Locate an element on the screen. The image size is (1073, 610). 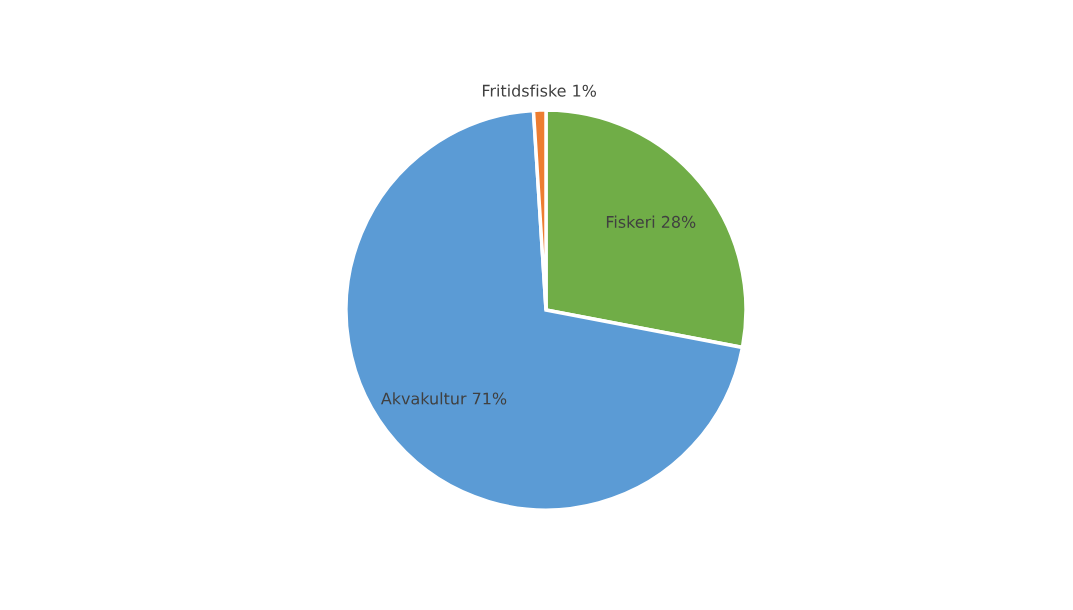
slice-label: Akvakultur 71% is located at coordinates (443, 398).